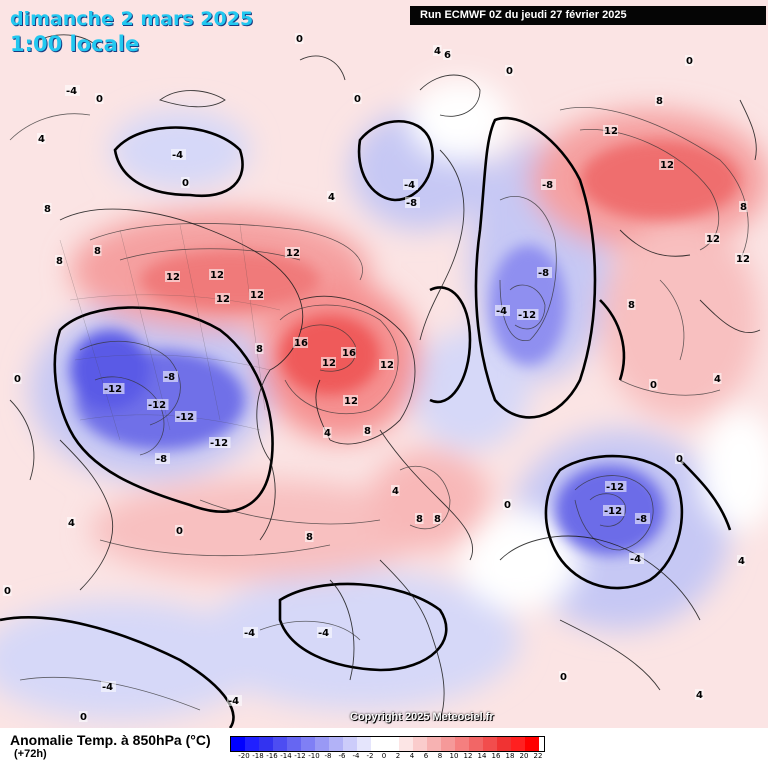 The height and width of the screenshot is (768, 768). What do you see at coordinates (272, 756) in the screenshot?
I see `legend-tick: -16` at bounding box center [272, 756].